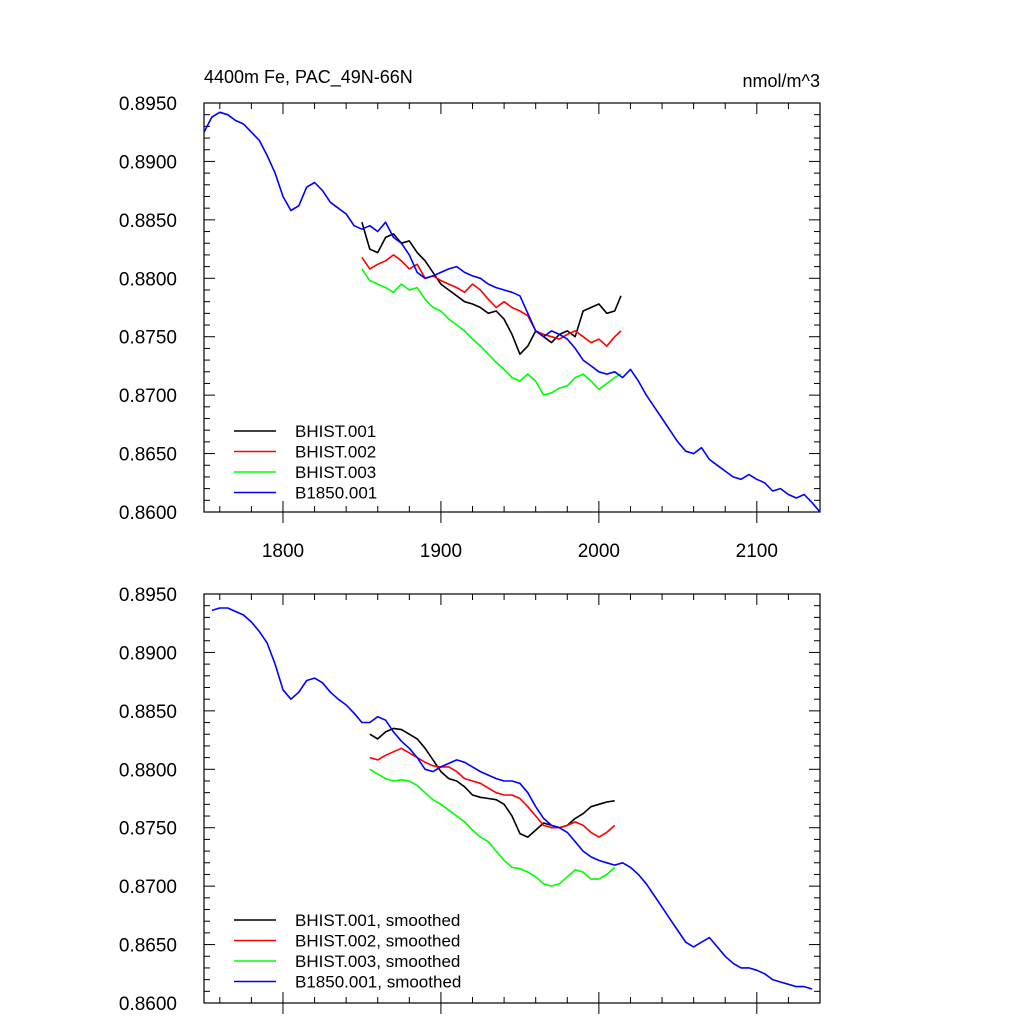 The width and height of the screenshot is (1024, 1024). What do you see at coordinates (377, 941) in the screenshot?
I see `legend-label: BHIST.002, smoothed` at bounding box center [377, 941].